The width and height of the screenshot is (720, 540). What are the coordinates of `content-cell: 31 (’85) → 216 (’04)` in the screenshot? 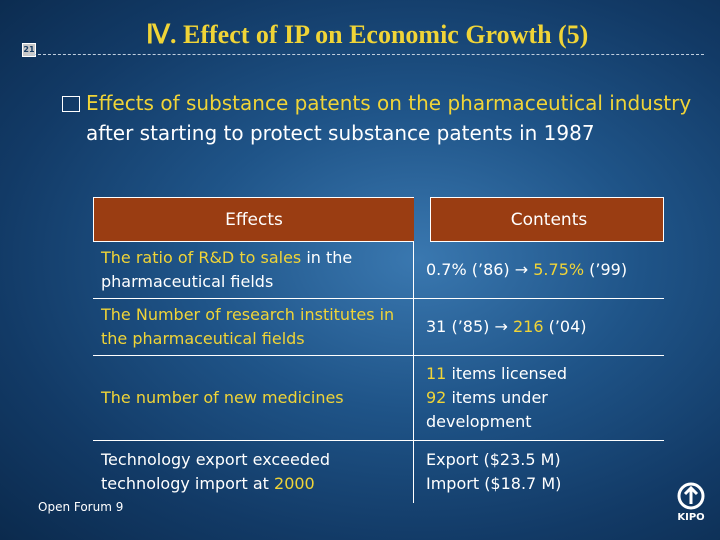 It's located at (539, 327).